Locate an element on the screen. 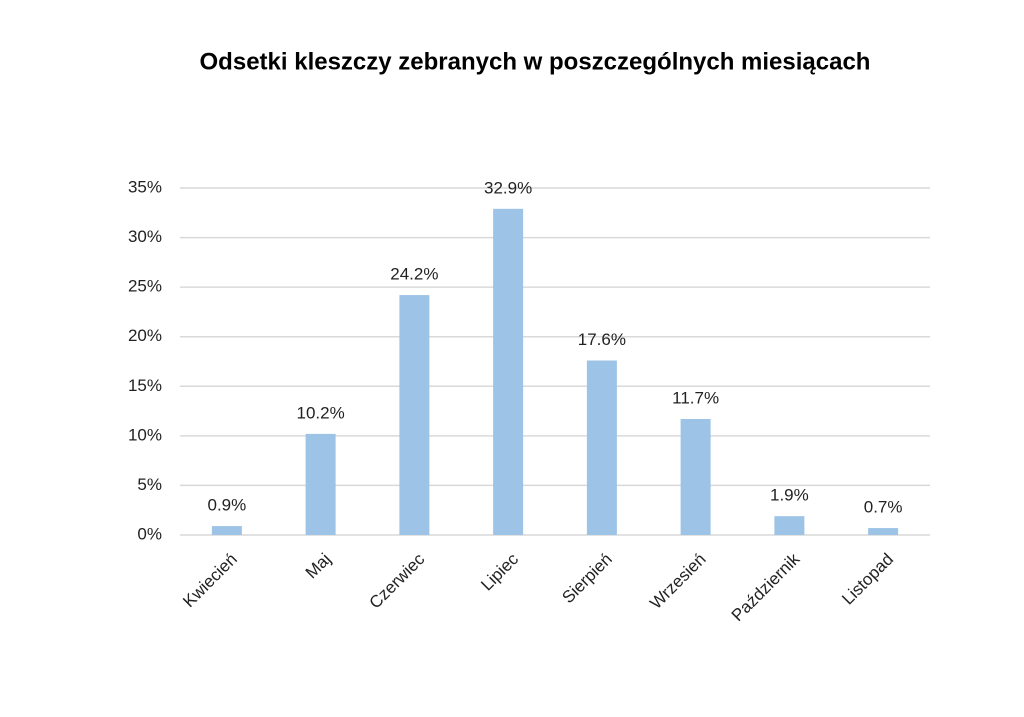 This screenshot has width=1024, height=717. x-tick-label: Maj is located at coordinates (318, 566).